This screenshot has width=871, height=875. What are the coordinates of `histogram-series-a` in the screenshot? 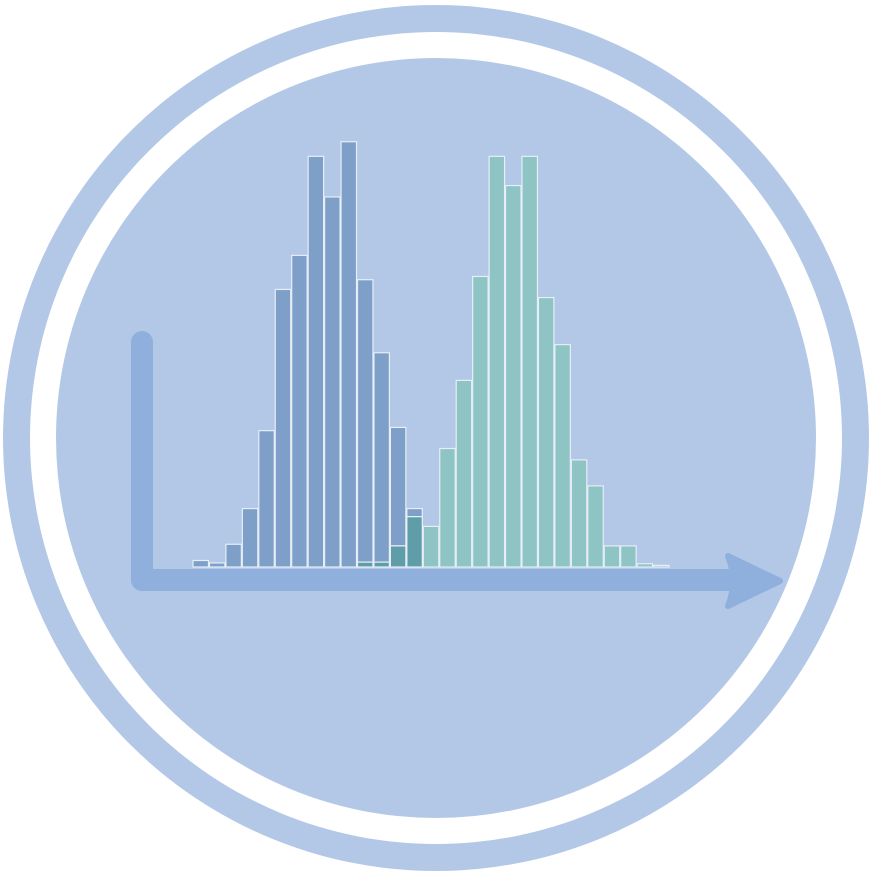 It's located at (307, 354).